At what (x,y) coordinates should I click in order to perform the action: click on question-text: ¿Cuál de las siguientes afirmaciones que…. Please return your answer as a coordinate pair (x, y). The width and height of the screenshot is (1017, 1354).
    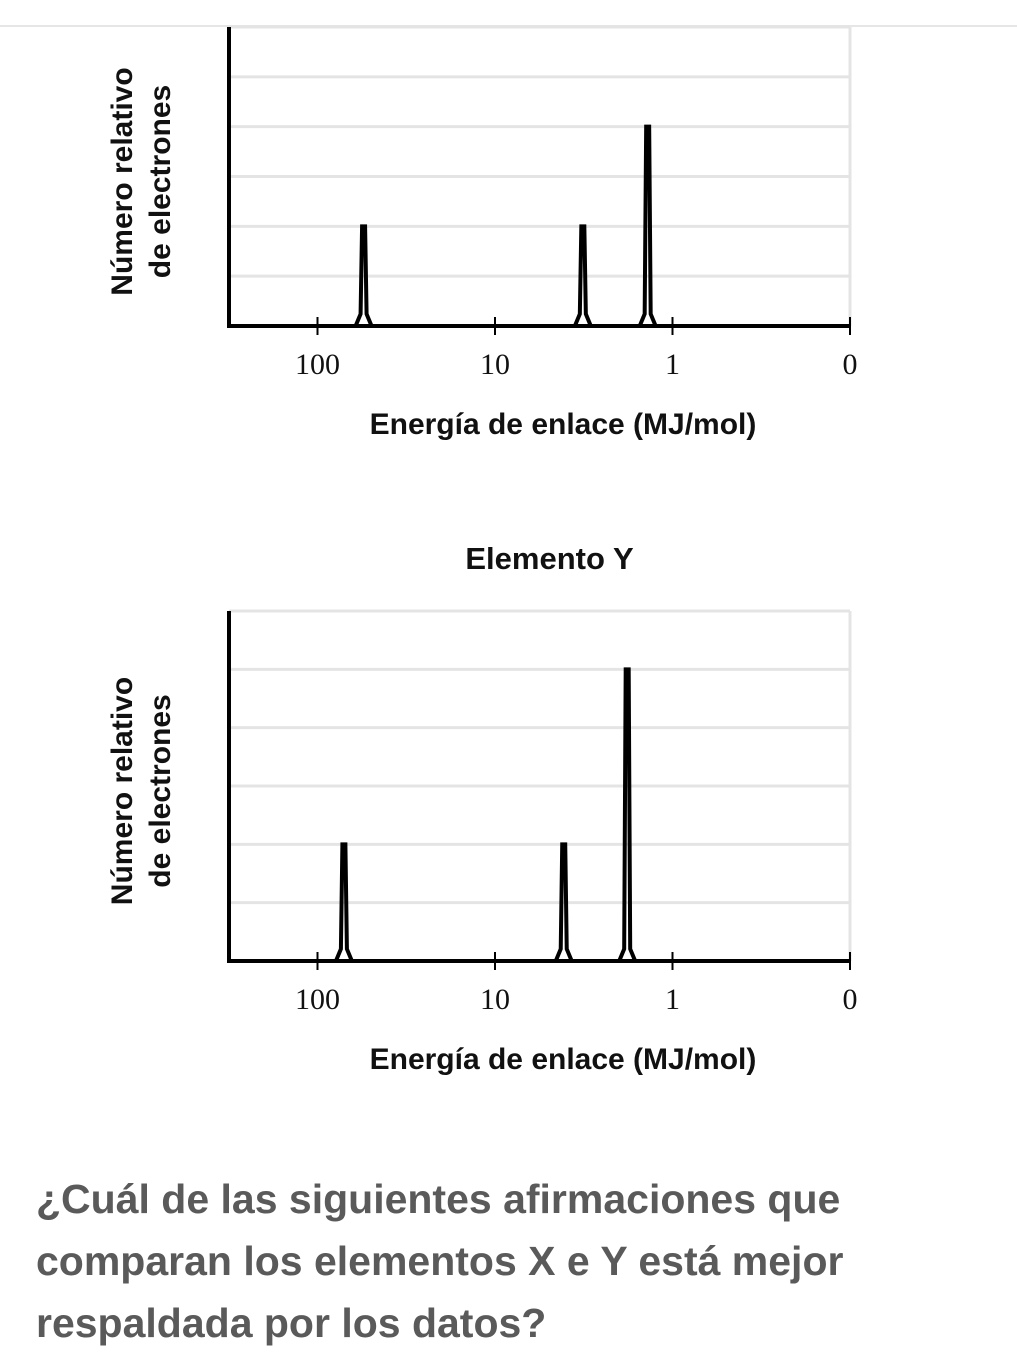
    Looking at the image, I should click on (440, 1261).